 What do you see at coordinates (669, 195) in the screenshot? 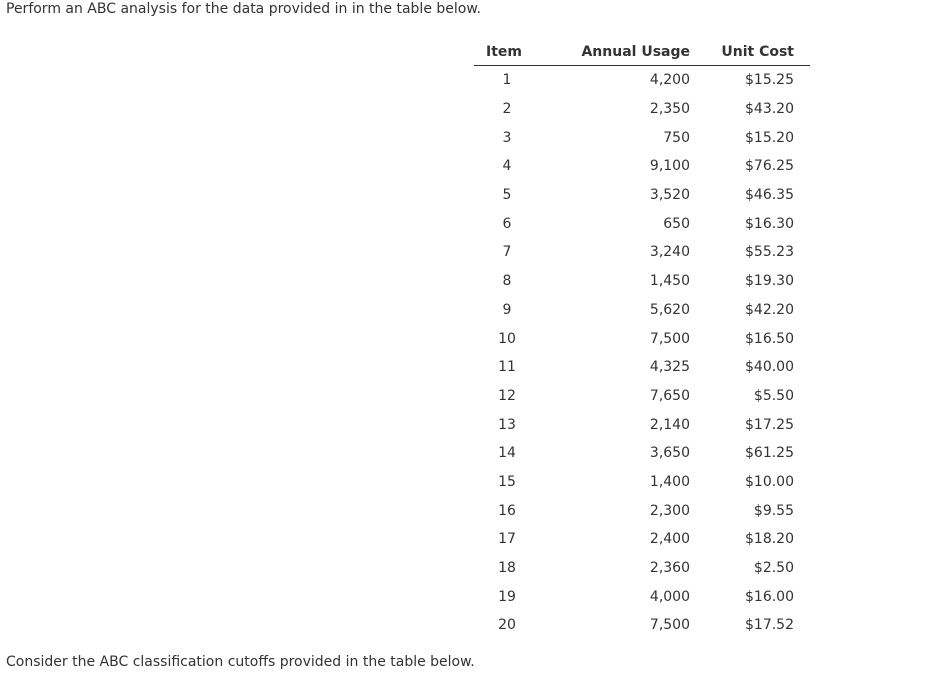
I see `cell-annual-usage: 3,520` at bounding box center [669, 195].